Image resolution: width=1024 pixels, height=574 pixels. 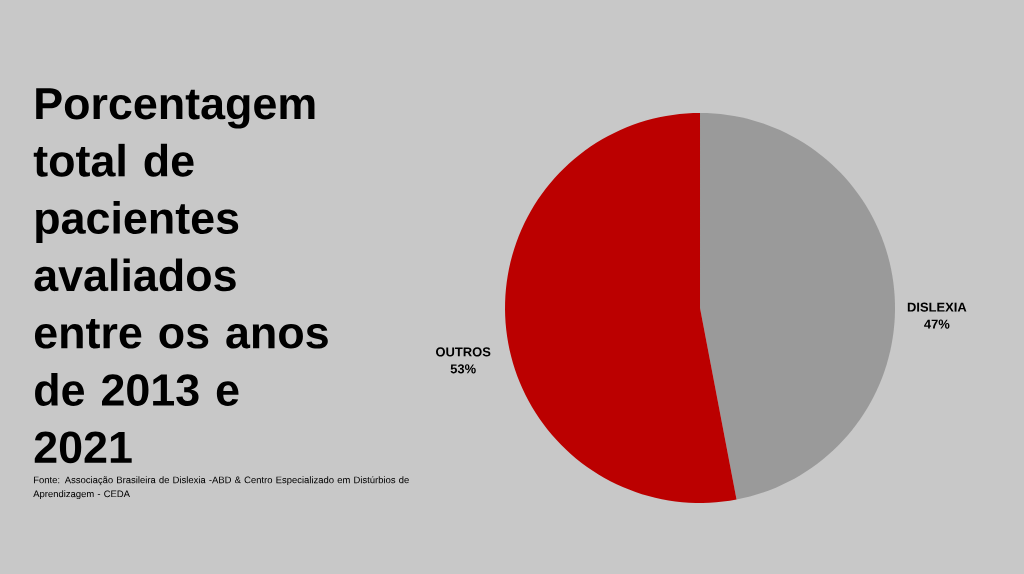 I want to click on slice-label: OUTROS, so click(x=463, y=352).